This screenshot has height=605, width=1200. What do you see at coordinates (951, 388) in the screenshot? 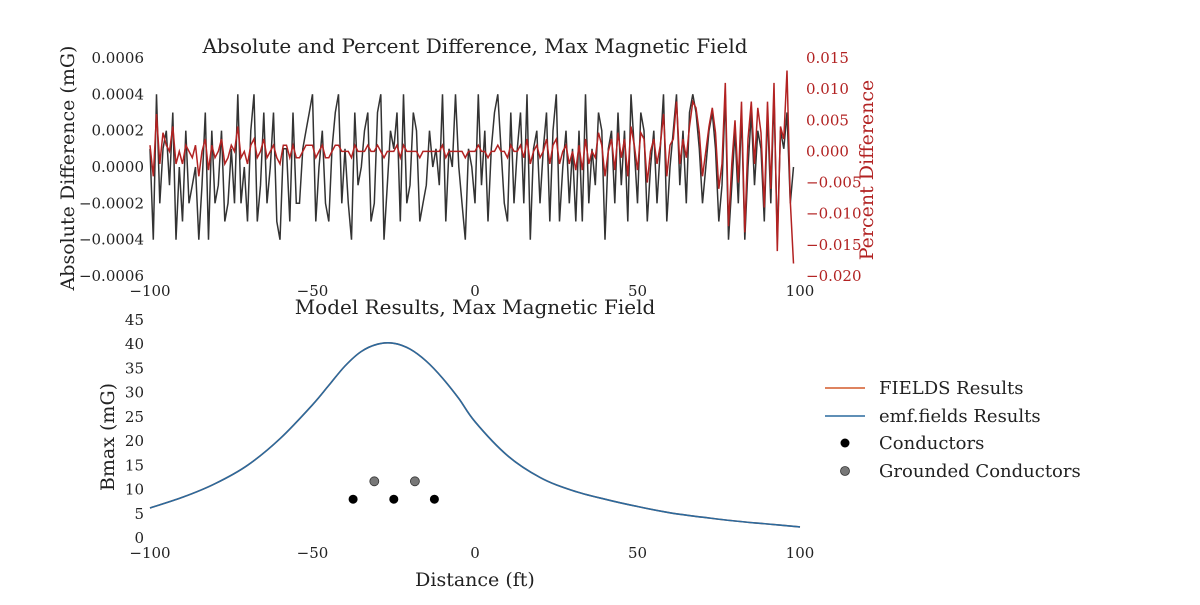
I see `legend-label-fields: FIELDS Results` at bounding box center [951, 388].